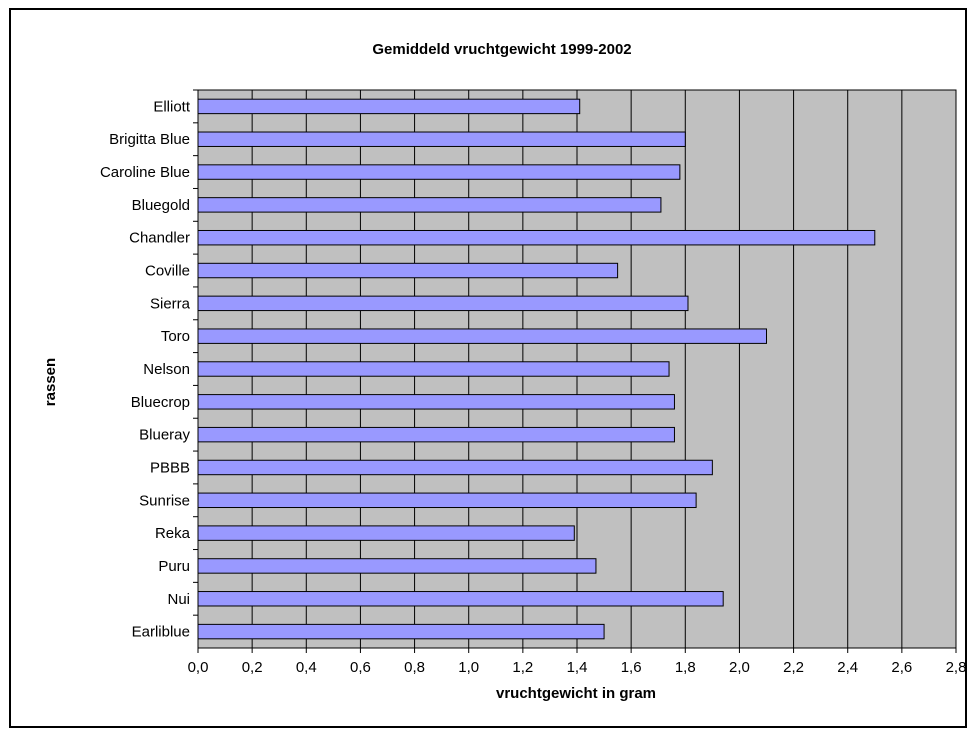  What do you see at coordinates (175, 336) in the screenshot?
I see `category-label: Toro` at bounding box center [175, 336].